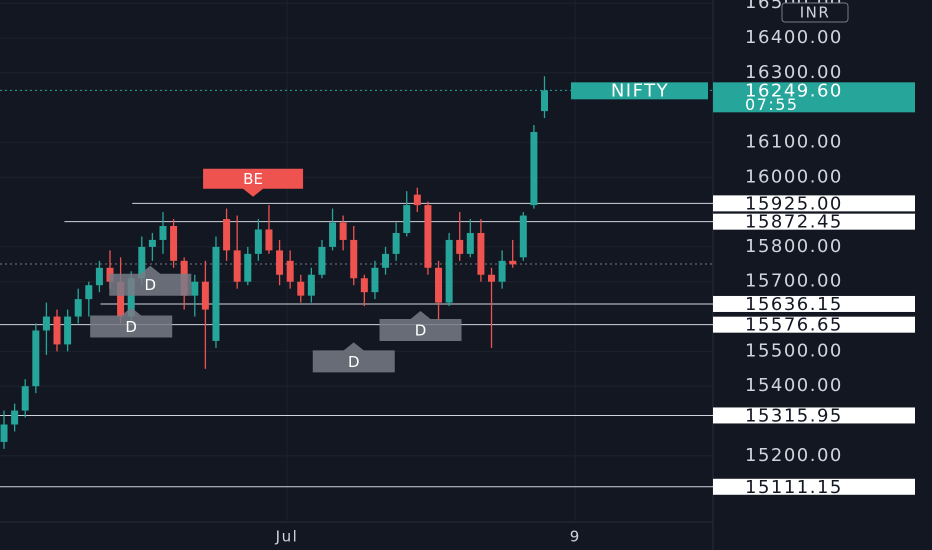 The width and height of the screenshot is (932, 550). Describe the element at coordinates (794, 415) in the screenshot. I see `level-label: 15315.95` at that location.